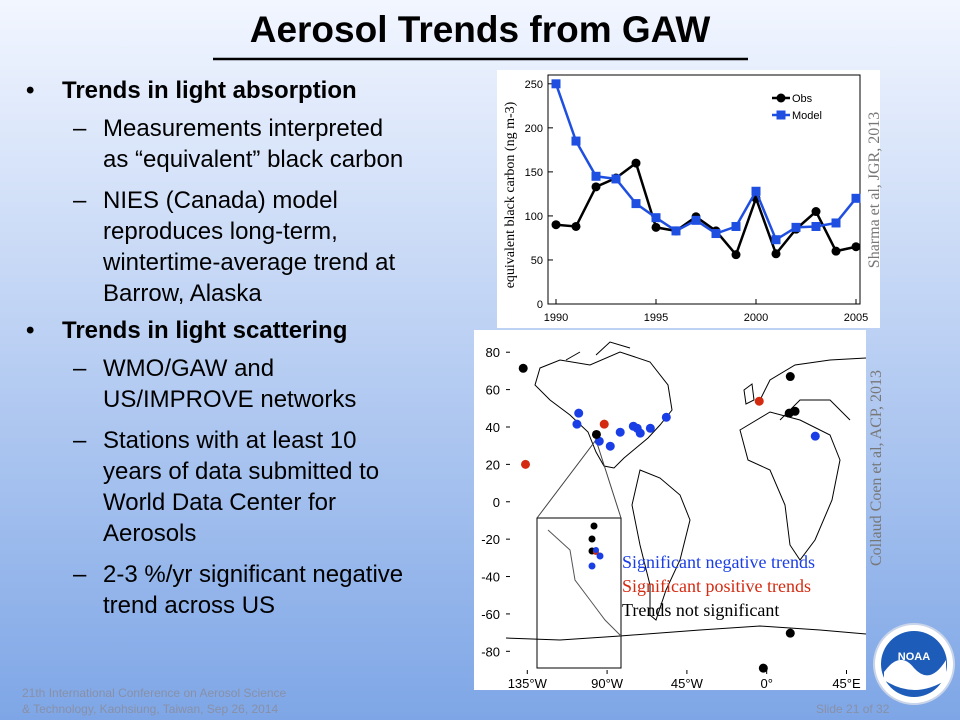  I want to click on citation: Sharma et al, JGR, 2013, so click(874, 190).